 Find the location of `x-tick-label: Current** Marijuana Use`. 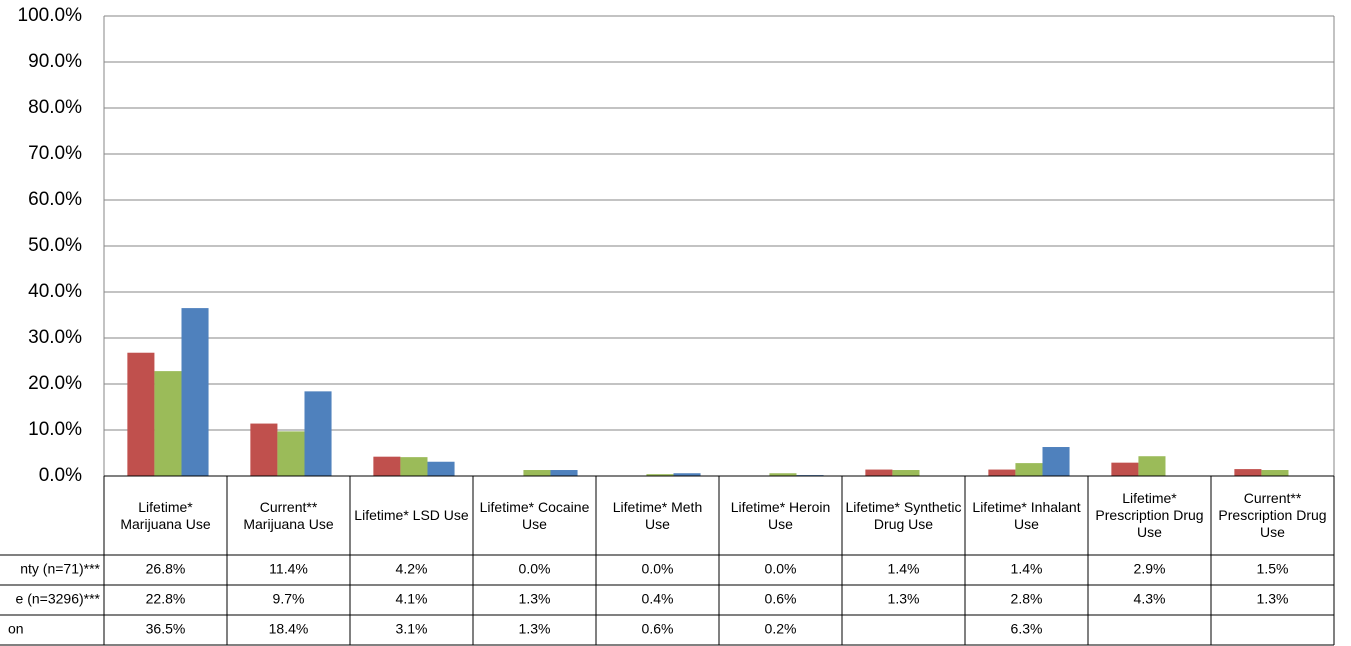

x-tick-label: Current** Marijuana Use is located at coordinates (288, 515).